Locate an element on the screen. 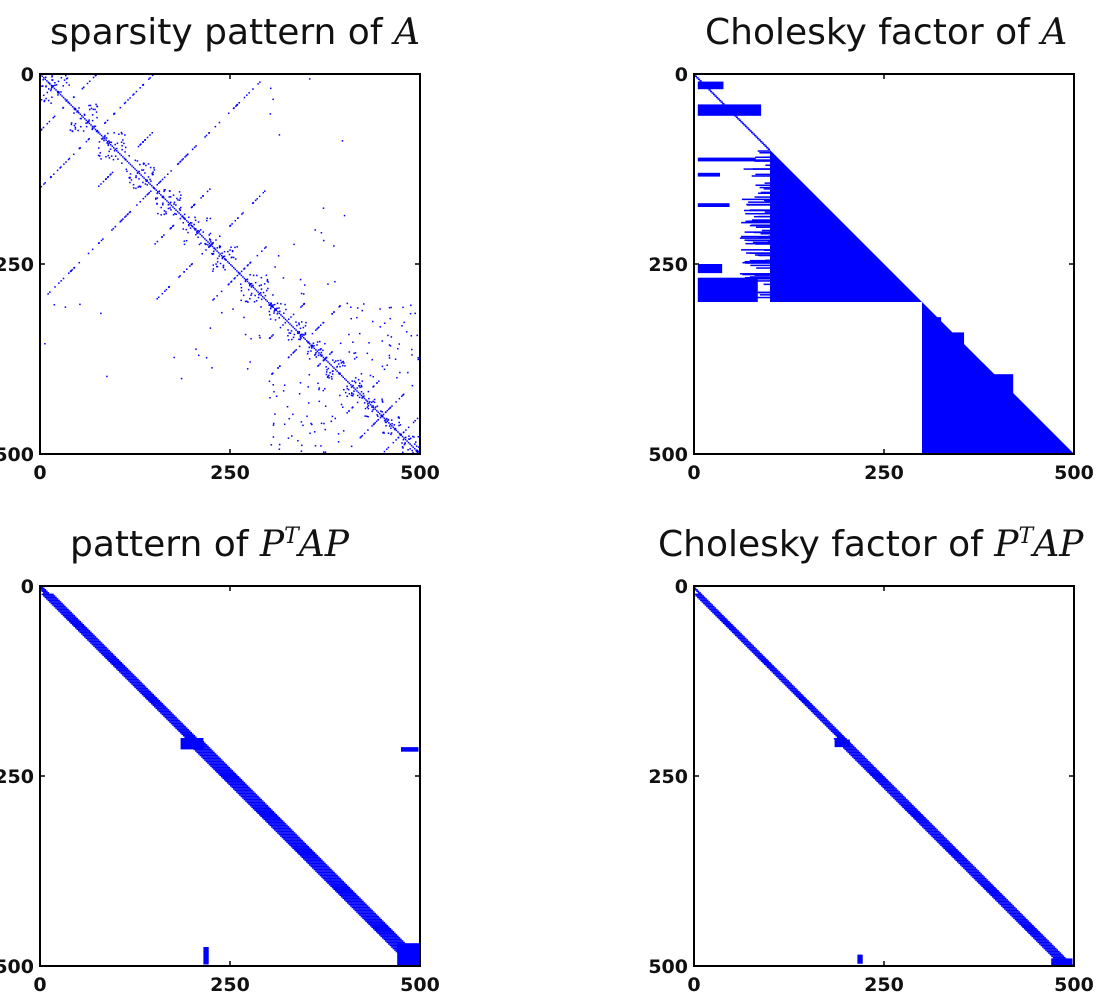 Image resolution: width=1096 pixels, height=996 pixels. panel-2-title: Cholesky factor of A is located at coordinates (886, 32).